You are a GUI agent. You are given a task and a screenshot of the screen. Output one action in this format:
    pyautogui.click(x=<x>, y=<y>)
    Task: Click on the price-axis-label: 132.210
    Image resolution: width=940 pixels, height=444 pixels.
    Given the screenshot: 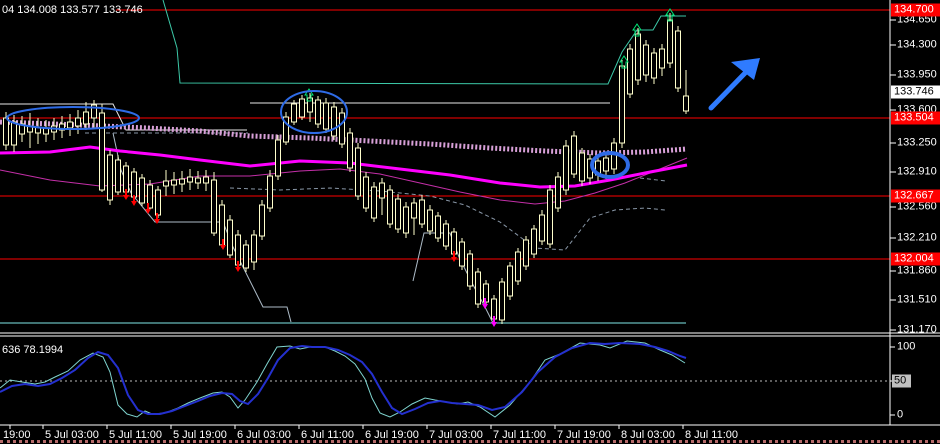 What is the action you would take?
    pyautogui.click(x=917, y=237)
    